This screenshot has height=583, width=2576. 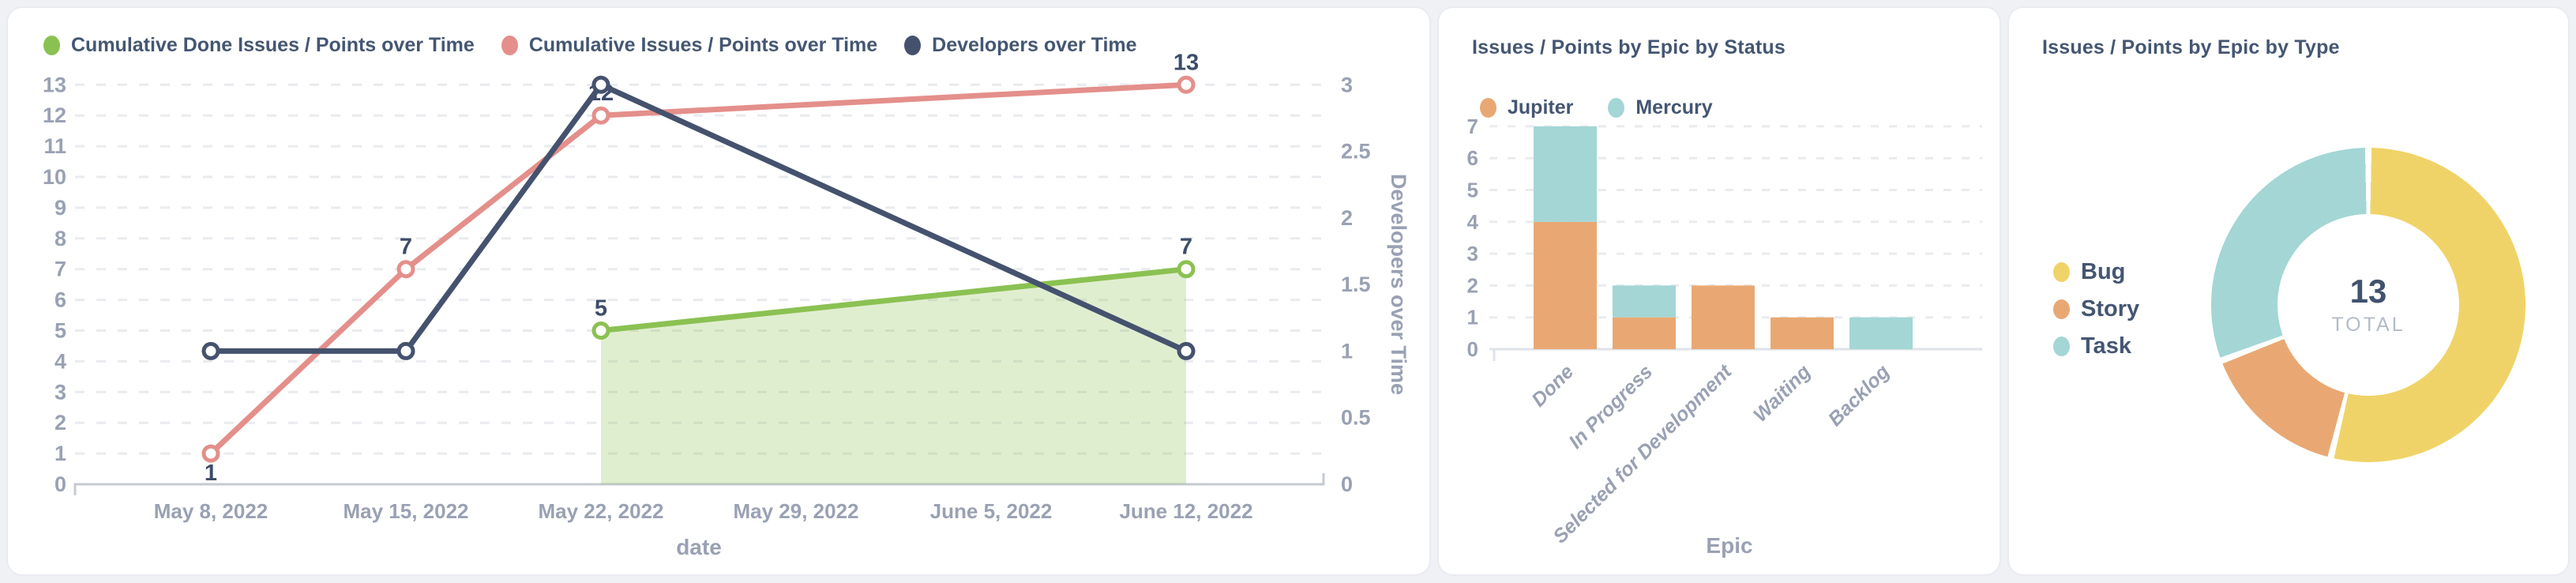 I want to click on status-card-title: Issues / Points by Epic by Status, so click(x=1629, y=47).